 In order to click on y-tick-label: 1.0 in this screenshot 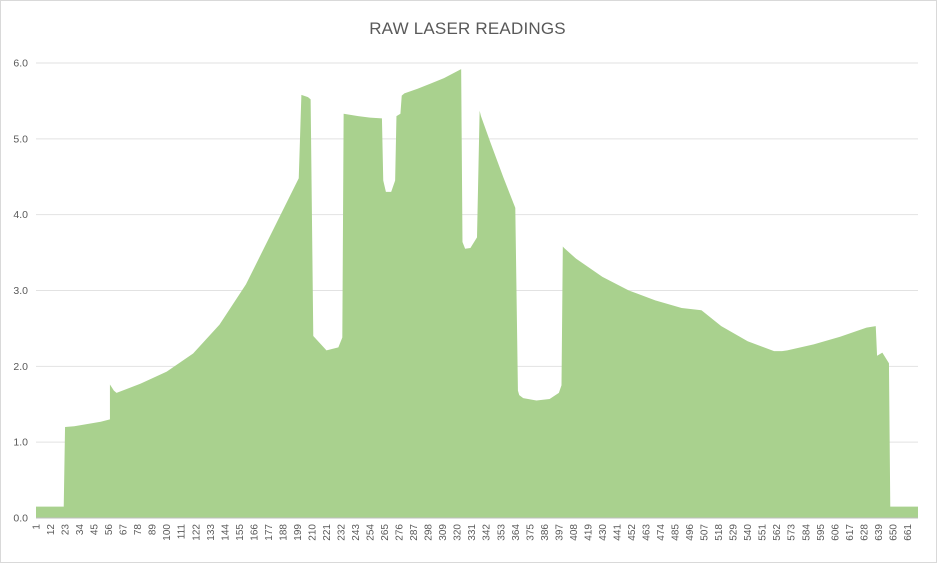, I will do `click(20, 443)`.